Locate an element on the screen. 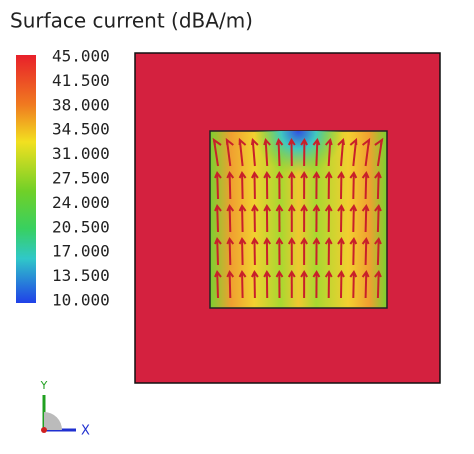 The image size is (474, 454). axis-label-x: X is located at coordinates (85, 431).